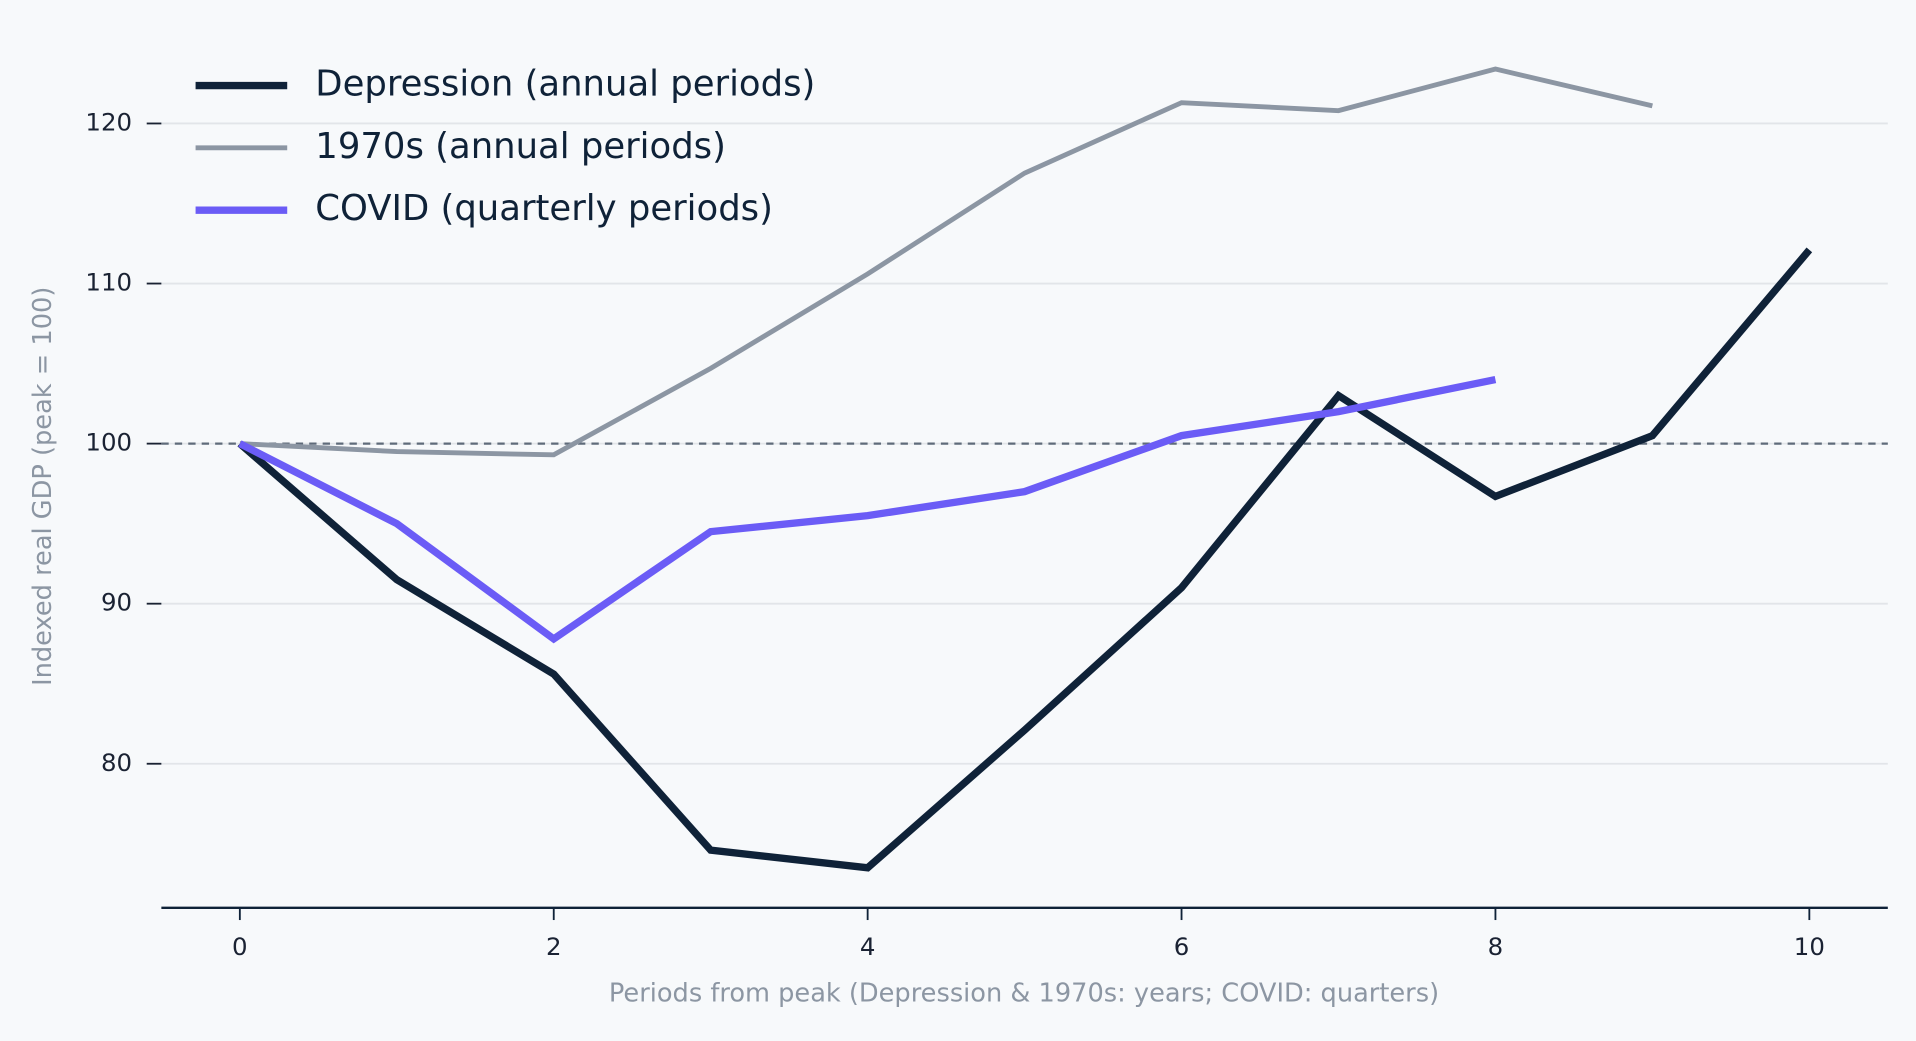 This screenshot has width=1916, height=1041. What do you see at coordinates (1809, 946) in the screenshot?
I see `x-tick-label: 10` at bounding box center [1809, 946].